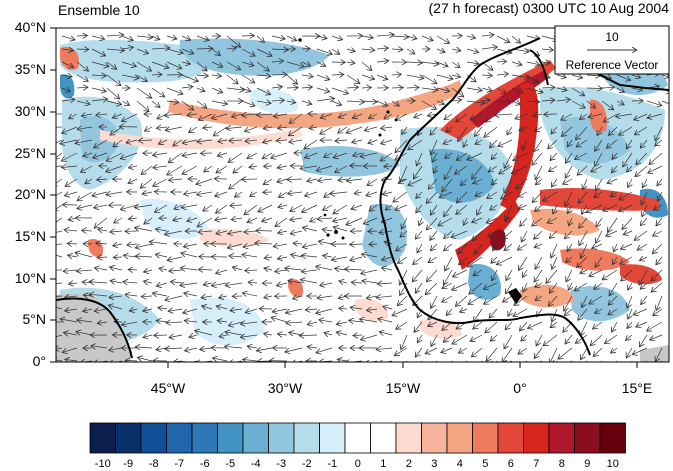  What do you see at coordinates (179, 464) in the screenshot?
I see `colorbar-label: -7` at bounding box center [179, 464].